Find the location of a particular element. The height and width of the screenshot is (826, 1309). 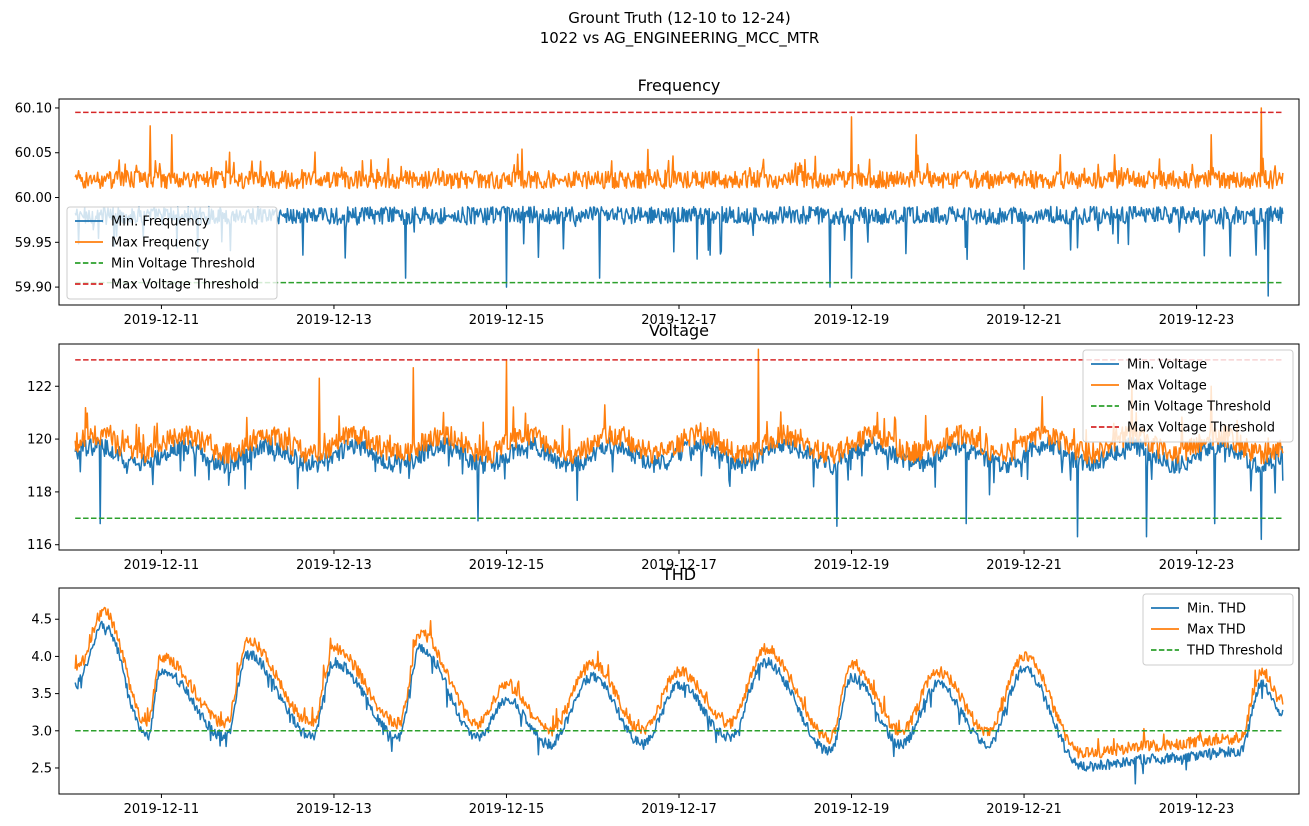

y-tick-label: 3.5 is located at coordinates (41, 694).